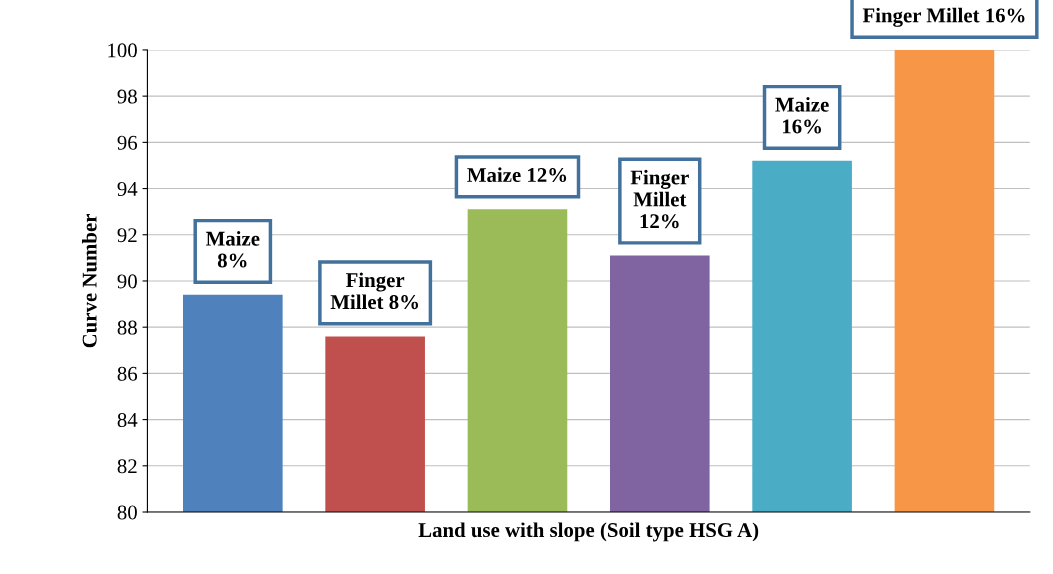  I want to click on x-axis-title: Land use with slope (Soil type HSG A), so click(588, 532).